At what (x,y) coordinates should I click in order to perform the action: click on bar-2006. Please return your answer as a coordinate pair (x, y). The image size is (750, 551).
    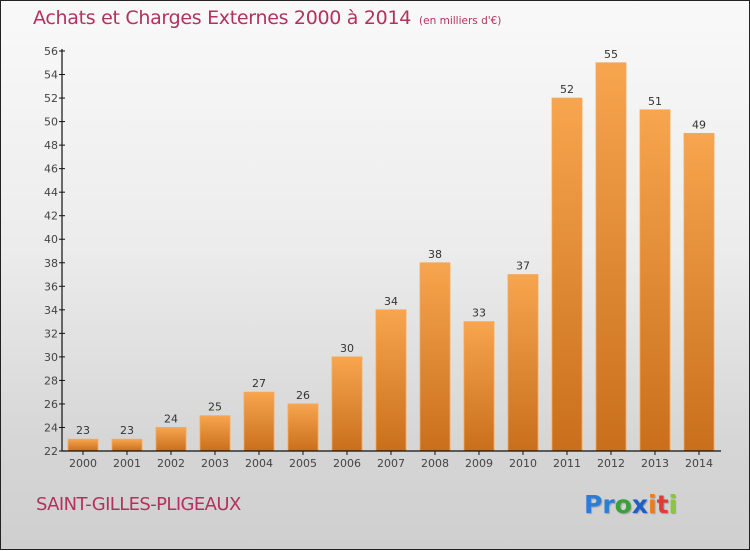
    Looking at the image, I should click on (347, 404).